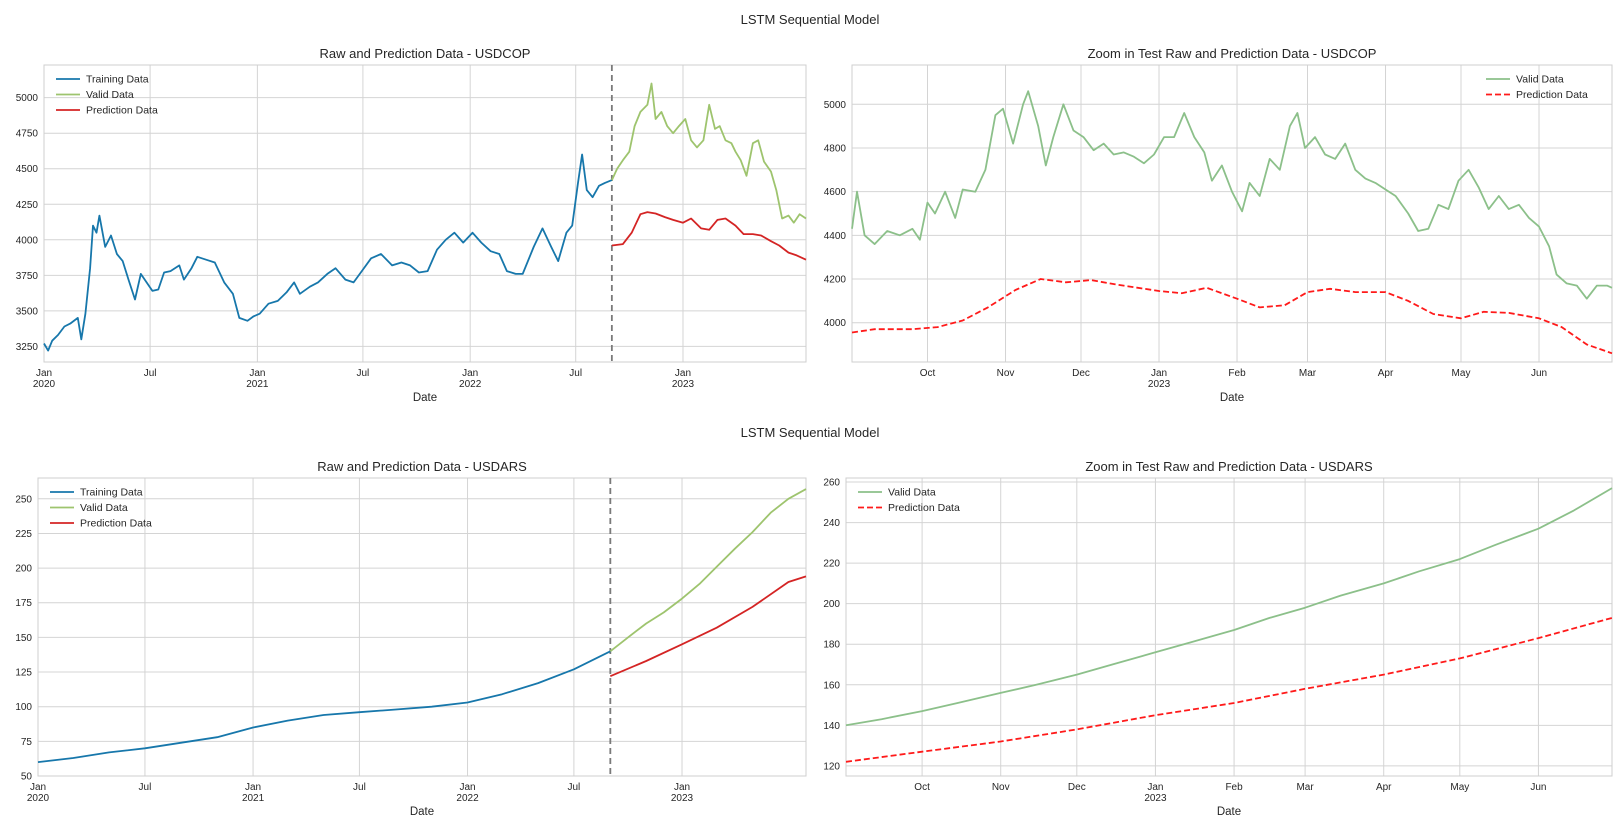 This screenshot has width=1621, height=828. What do you see at coordinates (27, 777) in the screenshot?
I see `y-tick-label: 50` at bounding box center [27, 777].